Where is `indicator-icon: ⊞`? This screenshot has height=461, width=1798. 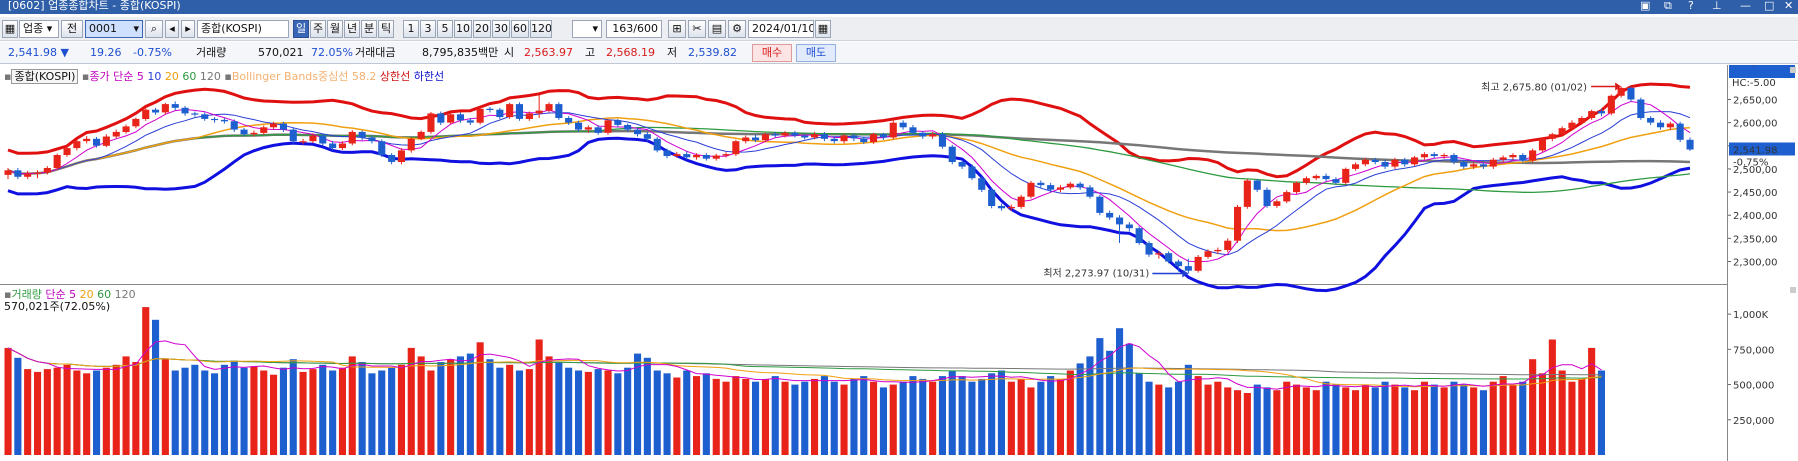
indicator-icon: ⊞ is located at coordinates (677, 29).